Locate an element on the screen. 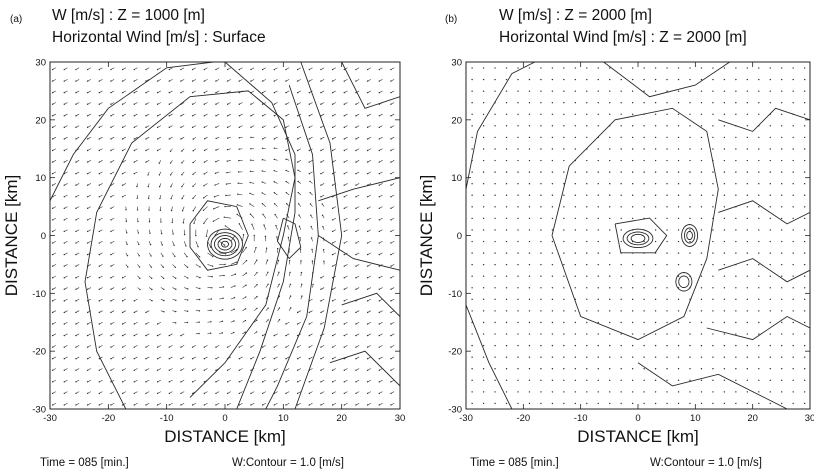  x-tick-label: -20 is located at coordinates (108, 418).